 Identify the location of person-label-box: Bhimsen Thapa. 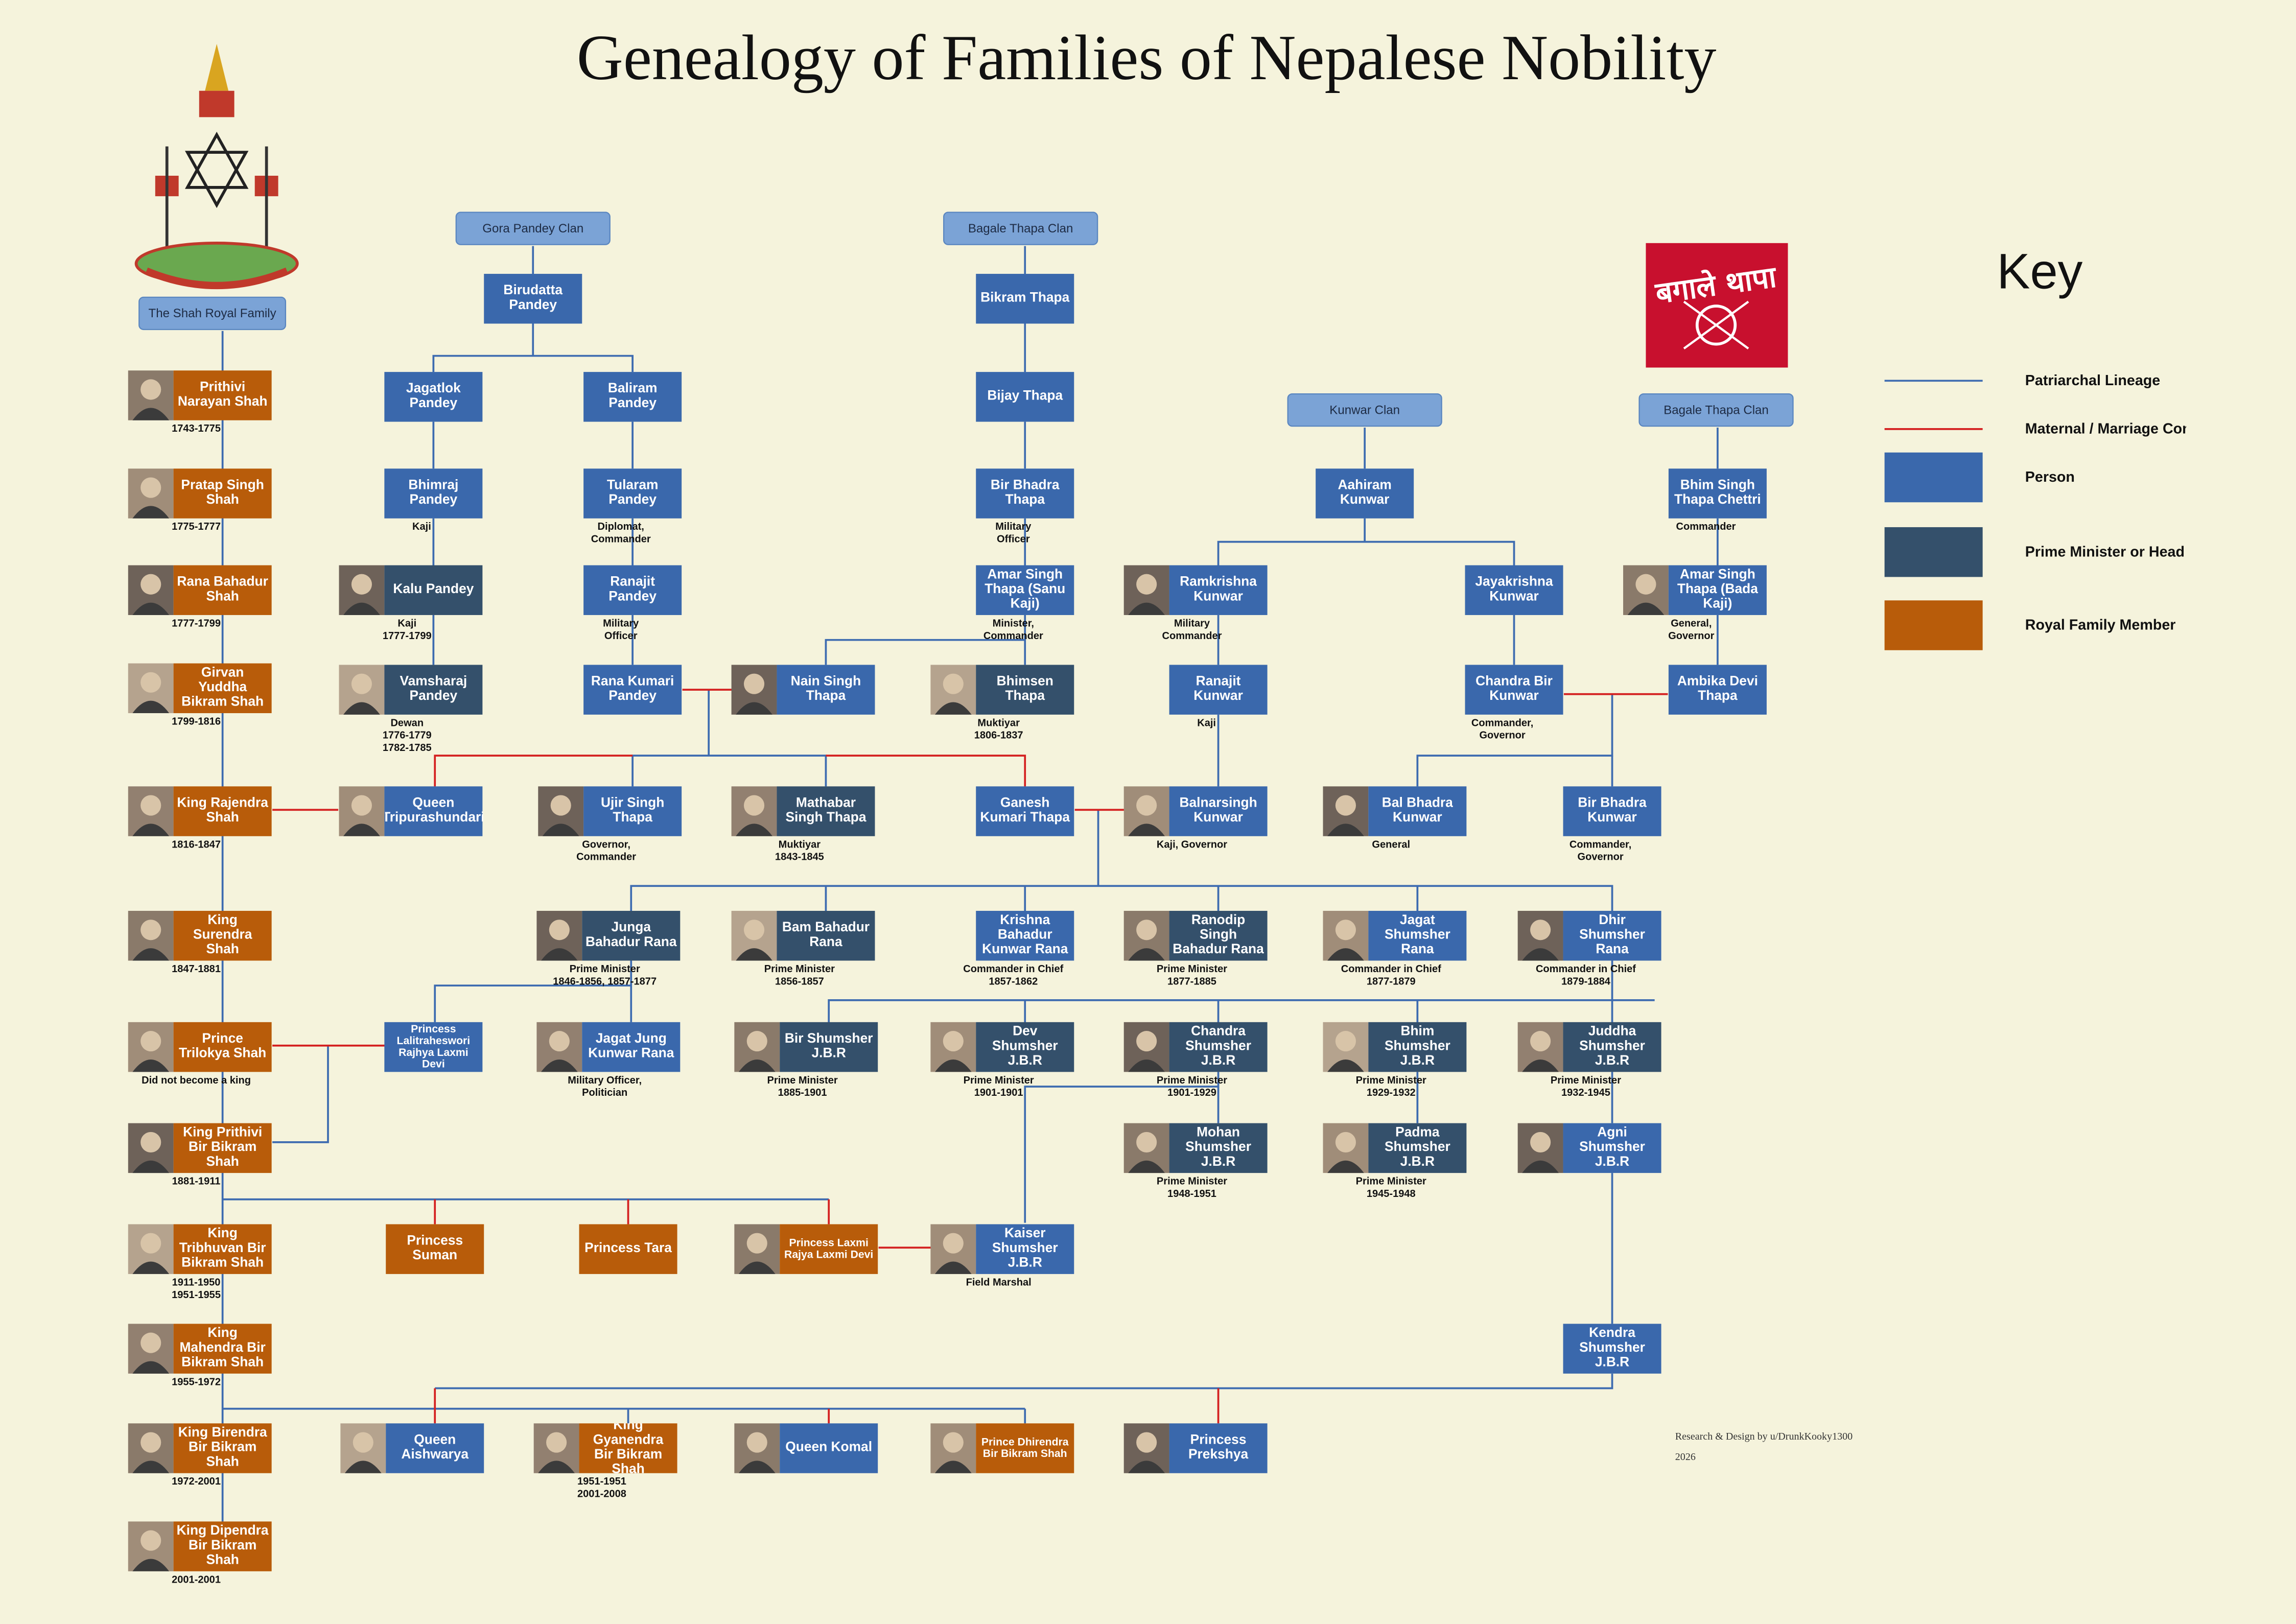
(1025, 688).